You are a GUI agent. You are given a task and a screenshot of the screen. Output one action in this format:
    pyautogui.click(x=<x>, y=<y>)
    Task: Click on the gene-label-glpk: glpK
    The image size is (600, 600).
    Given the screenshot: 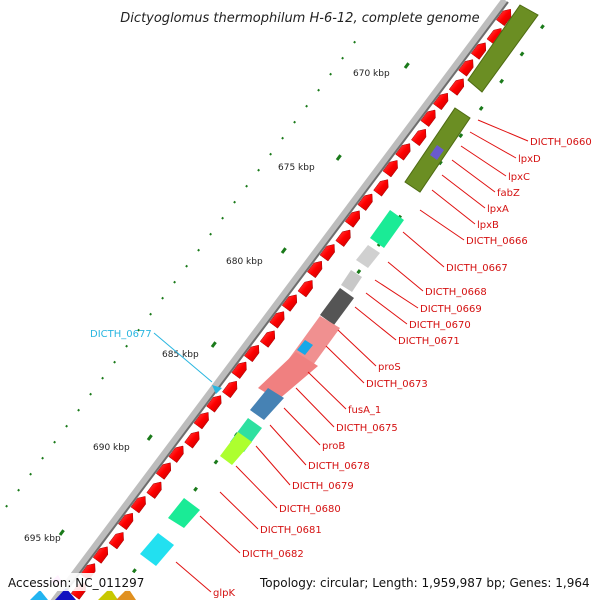 What is the action you would take?
    pyautogui.click(x=224, y=593)
    